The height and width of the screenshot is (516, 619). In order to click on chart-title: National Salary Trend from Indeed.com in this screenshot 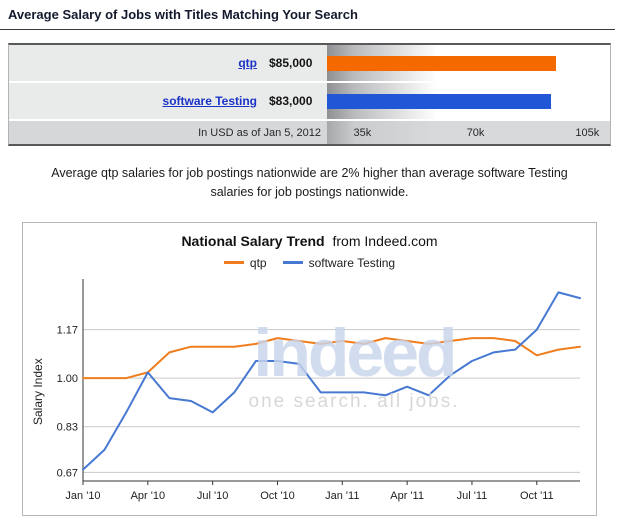, I will do `click(309, 241)`.